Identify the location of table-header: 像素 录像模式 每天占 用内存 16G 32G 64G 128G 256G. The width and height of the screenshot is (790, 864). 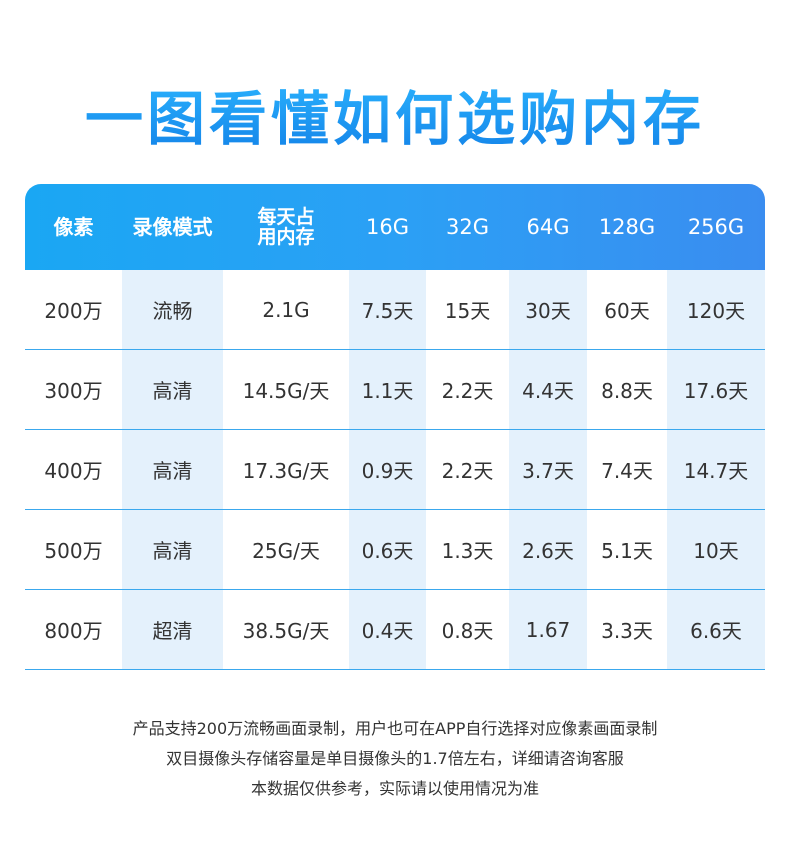
(395, 227).